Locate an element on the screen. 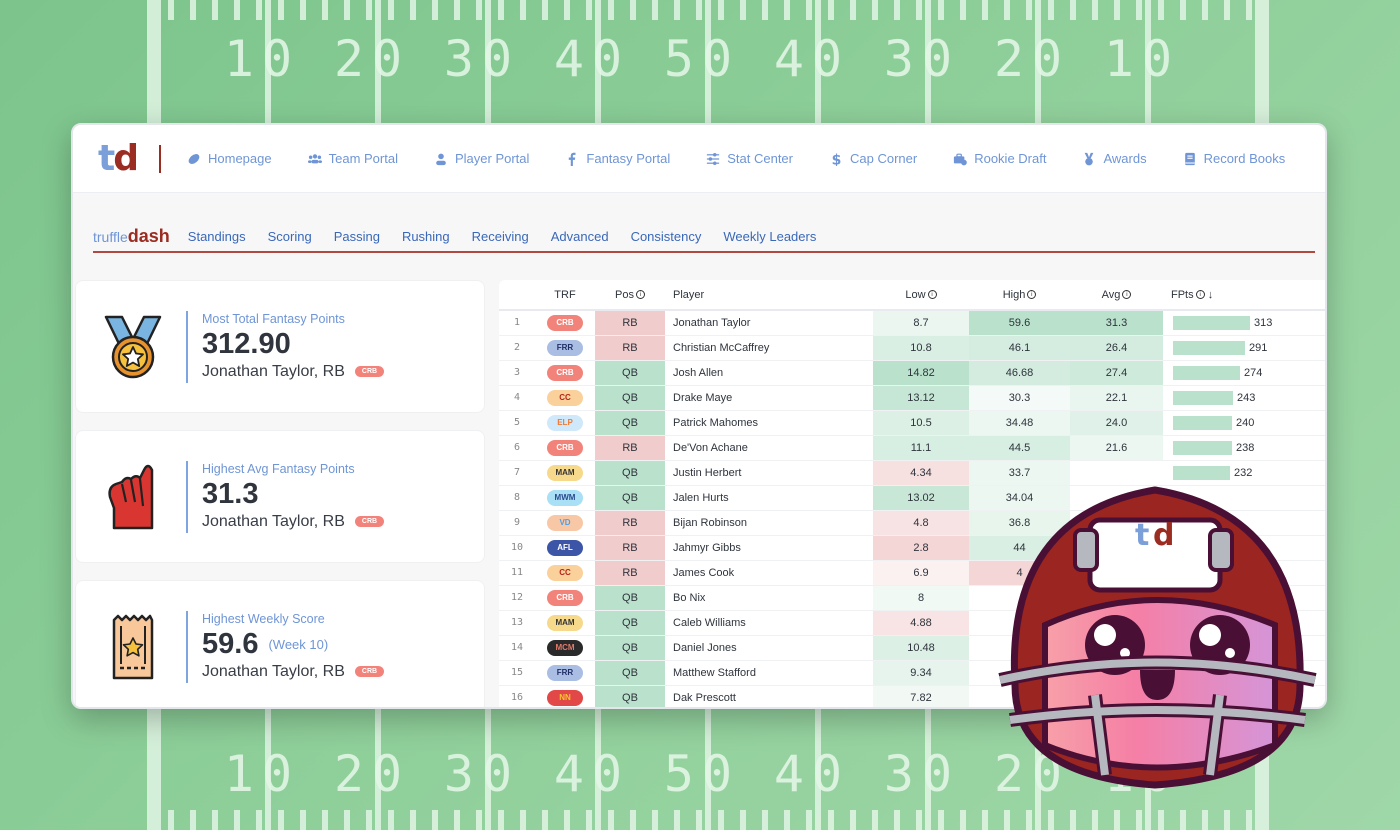 This screenshot has width=1400, height=830. player-name-cell: Jahmyr Gibbs is located at coordinates (769, 548).